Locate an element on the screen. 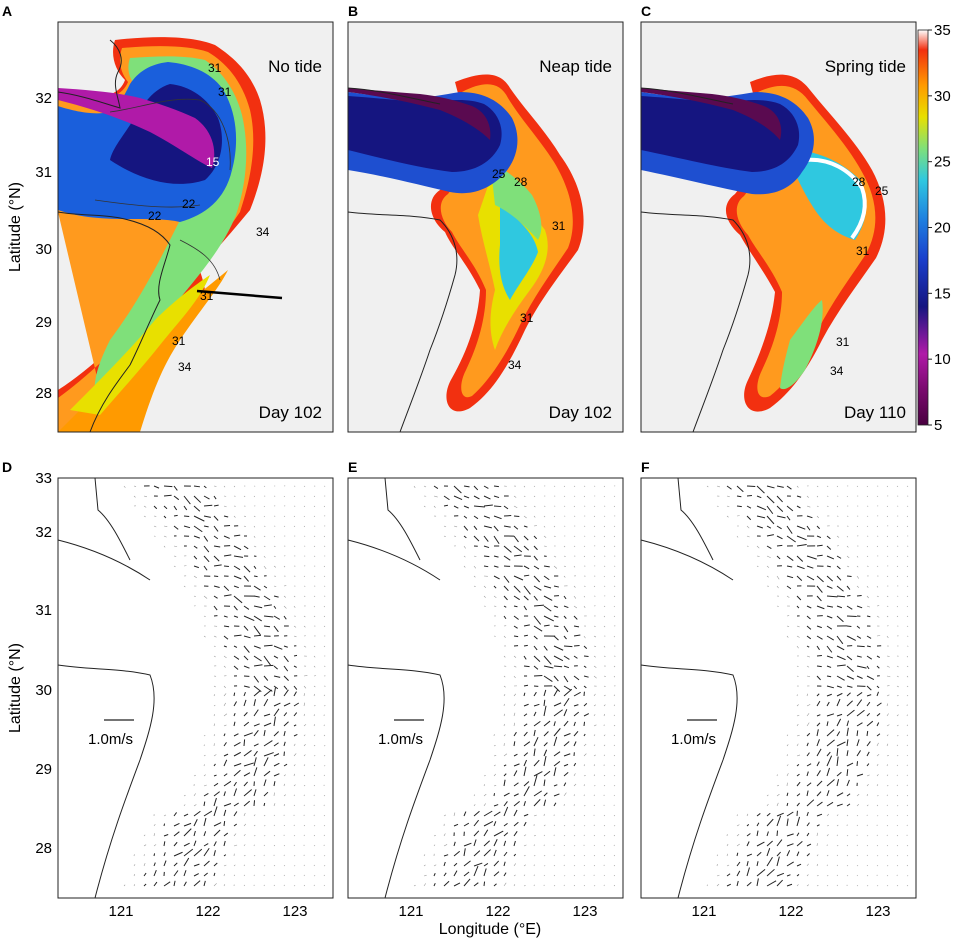 The height and width of the screenshot is (940, 965). x-tick-label: 121 is located at coordinates (703, 911).